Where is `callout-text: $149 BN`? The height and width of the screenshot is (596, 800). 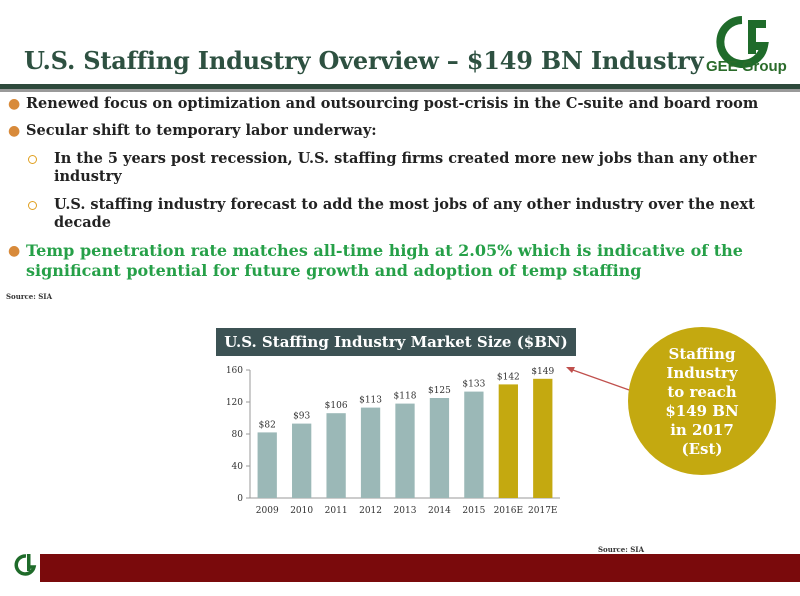 callout-text: $149 BN is located at coordinates (702, 411).